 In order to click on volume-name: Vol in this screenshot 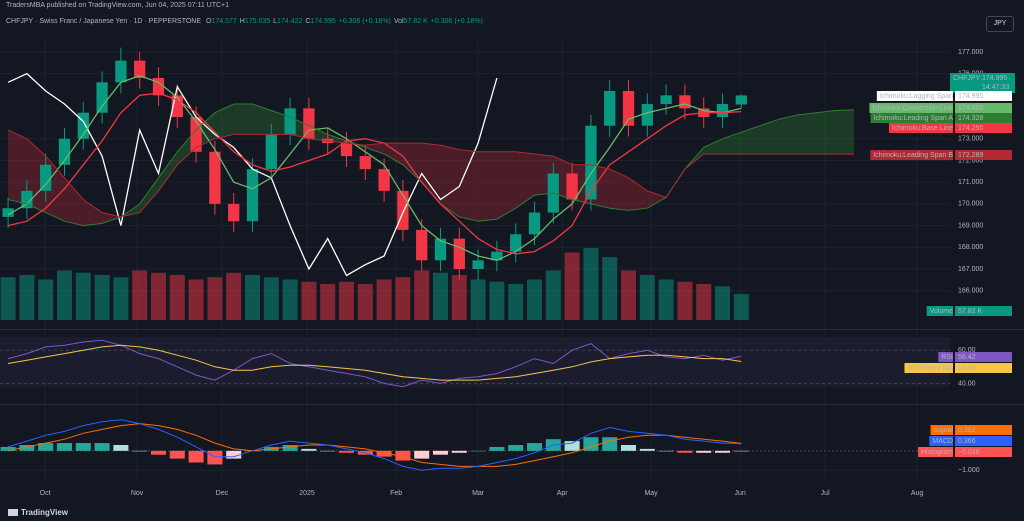, I will do `click(398, 21)`.